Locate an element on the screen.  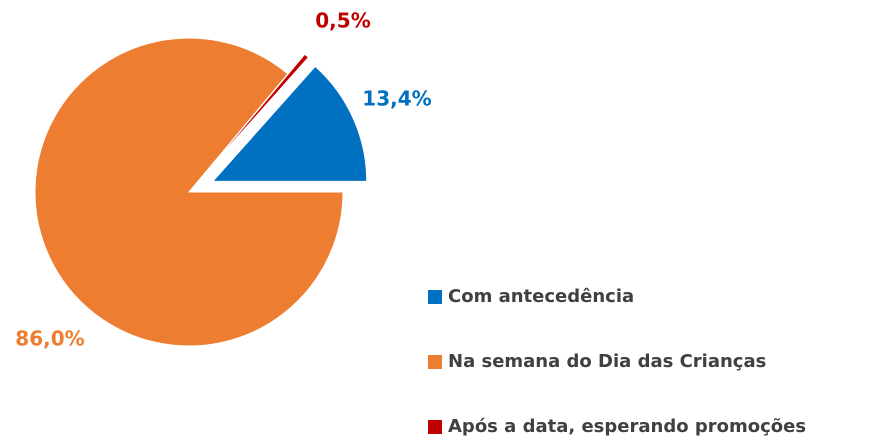
legend-label: Após a data, esperando promoções is located at coordinates (627, 426).